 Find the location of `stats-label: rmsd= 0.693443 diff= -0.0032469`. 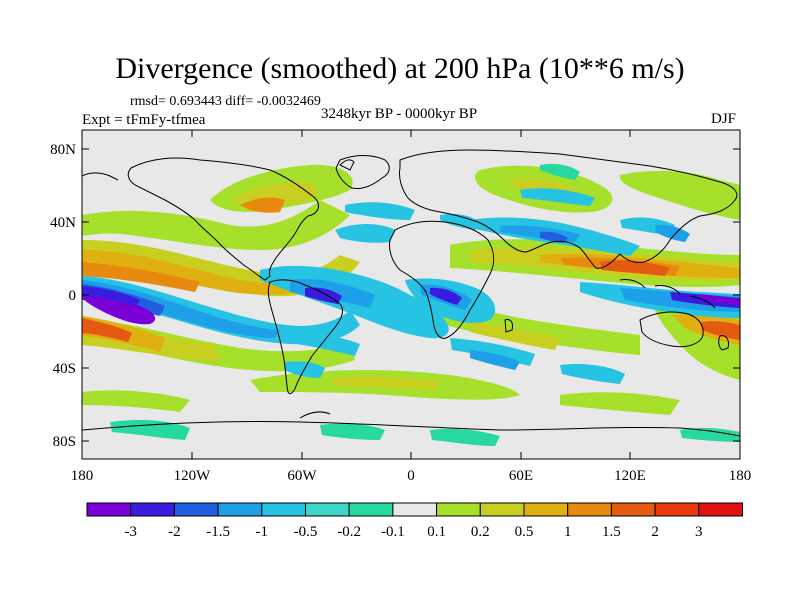

stats-label: rmsd= 0.693443 diff= -0.0032469 is located at coordinates (225, 101).